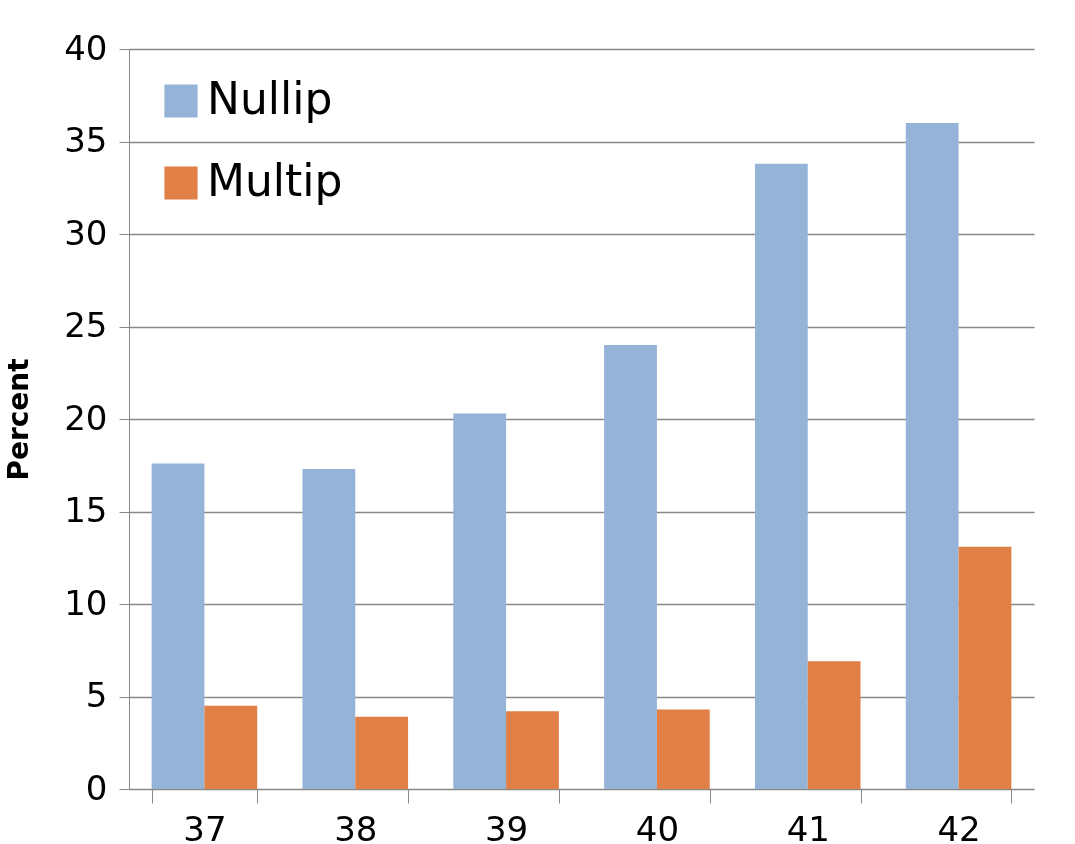  Describe the element at coordinates (205, 826) in the screenshot. I see `x-tick-label: 37` at that location.